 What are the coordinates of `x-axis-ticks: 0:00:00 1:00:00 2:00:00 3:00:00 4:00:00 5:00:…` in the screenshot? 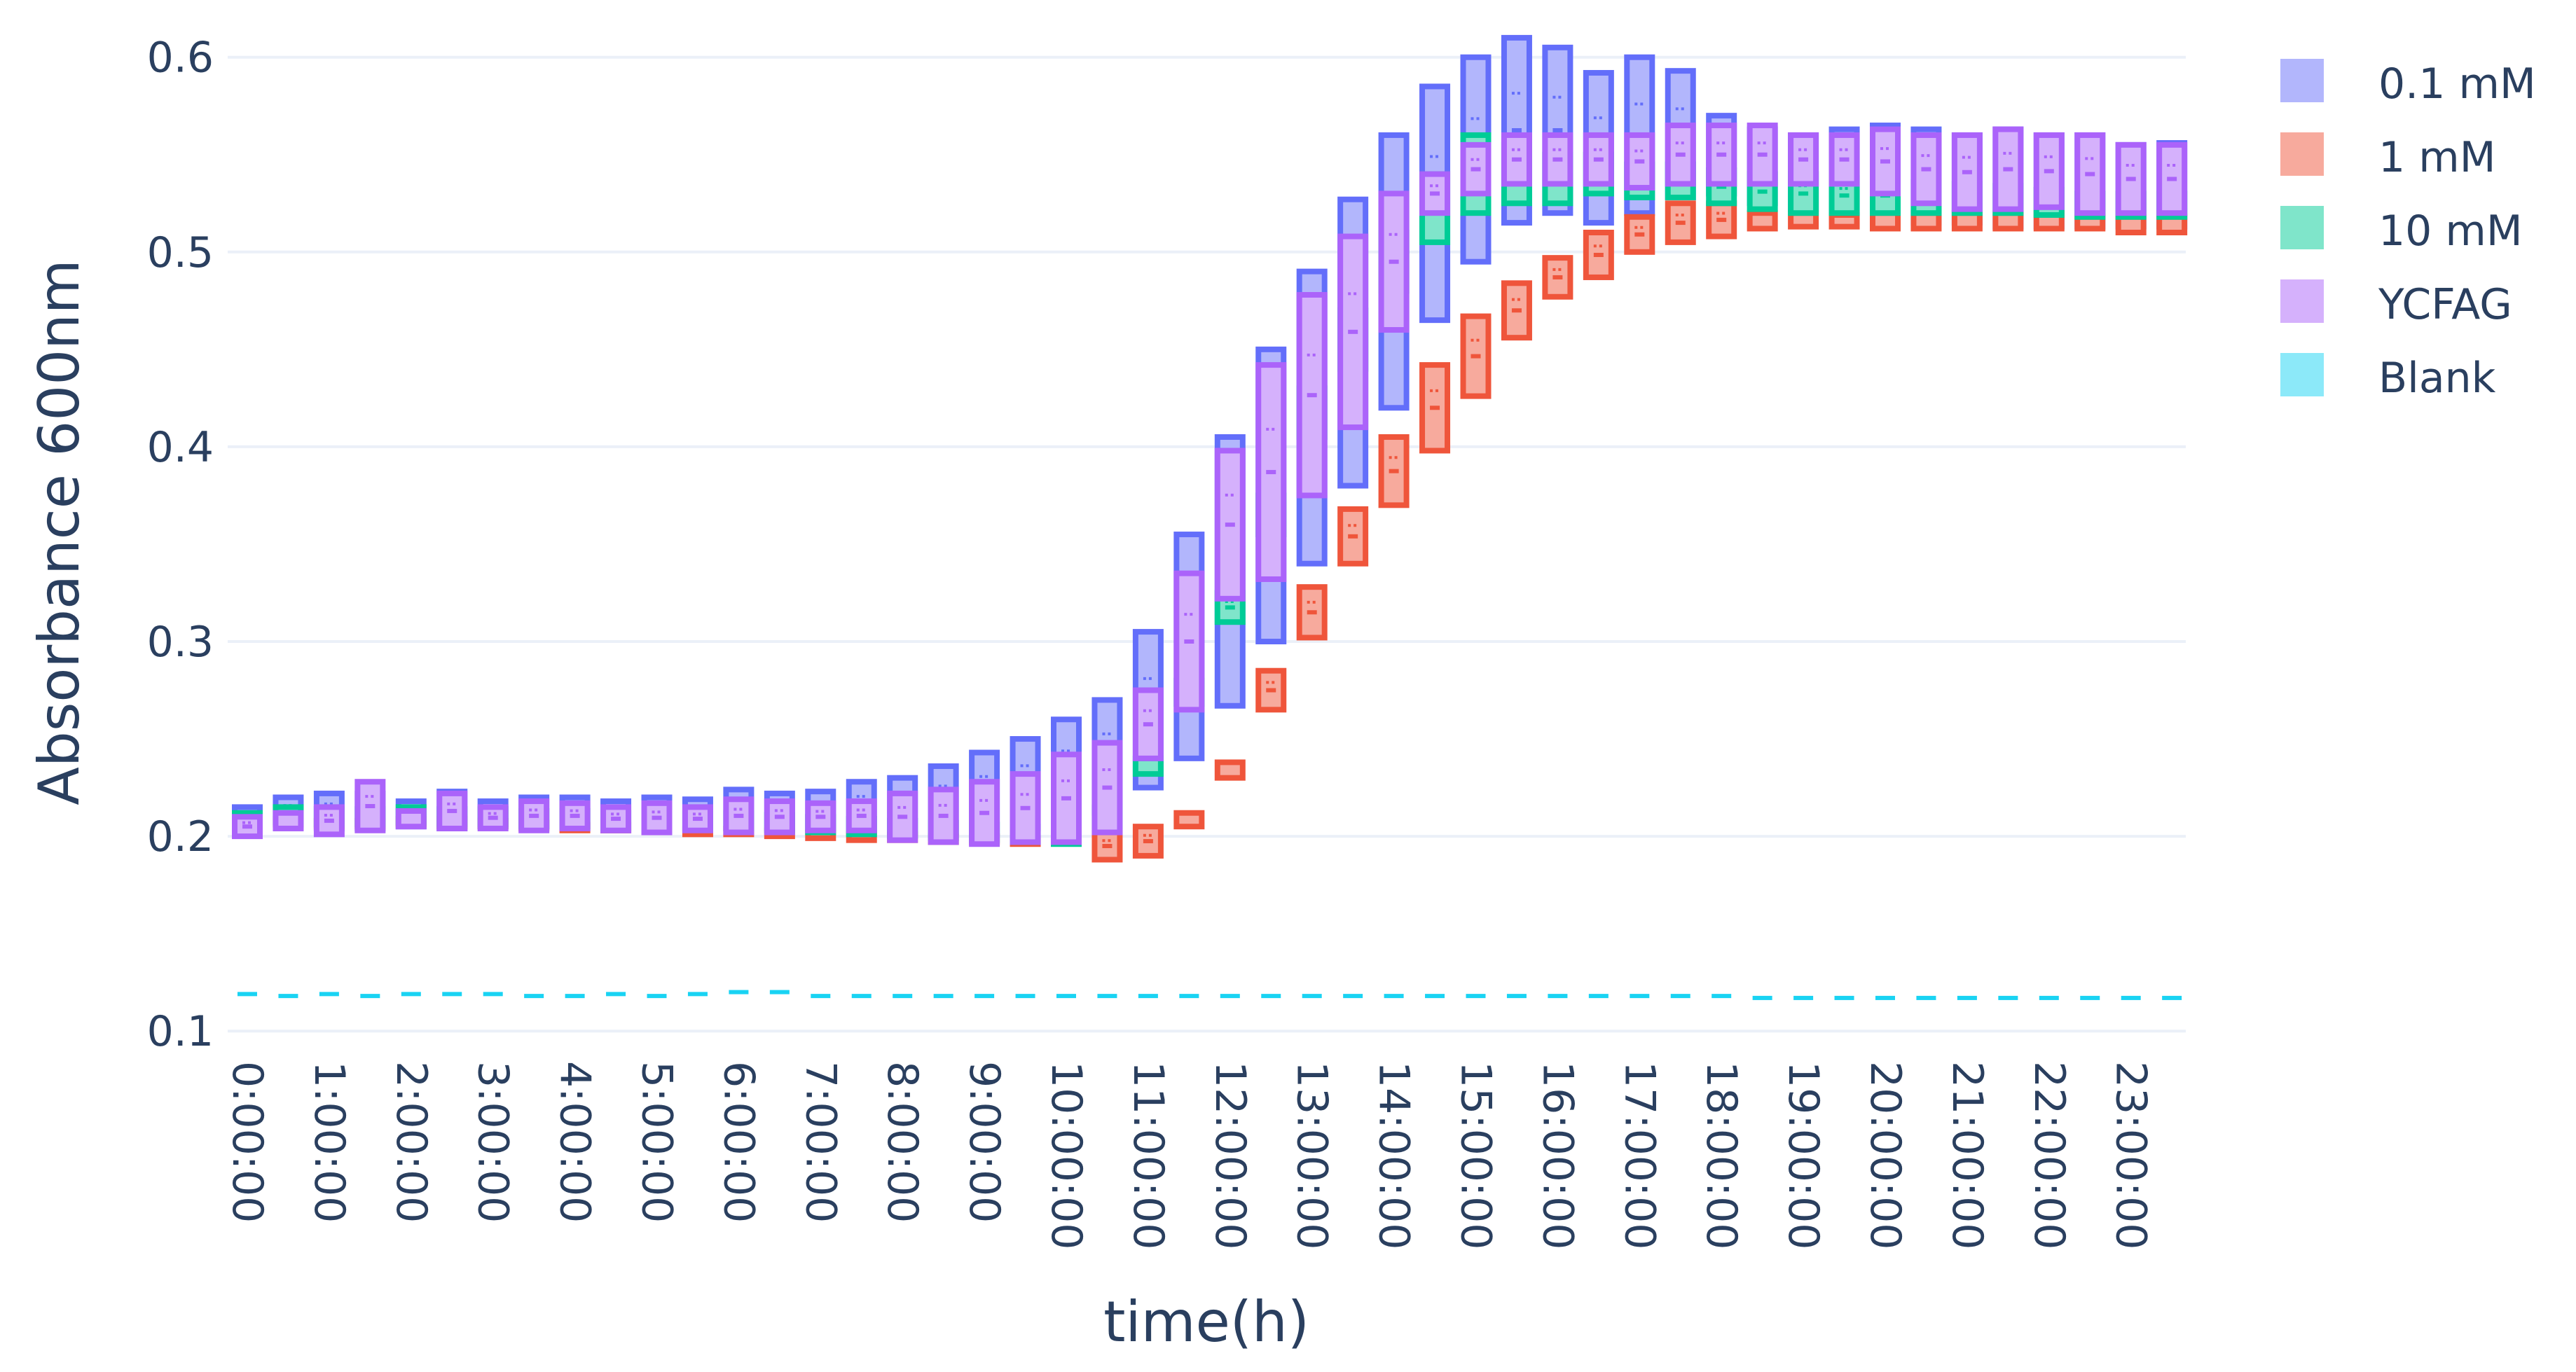 It's located at (1189, 1155).